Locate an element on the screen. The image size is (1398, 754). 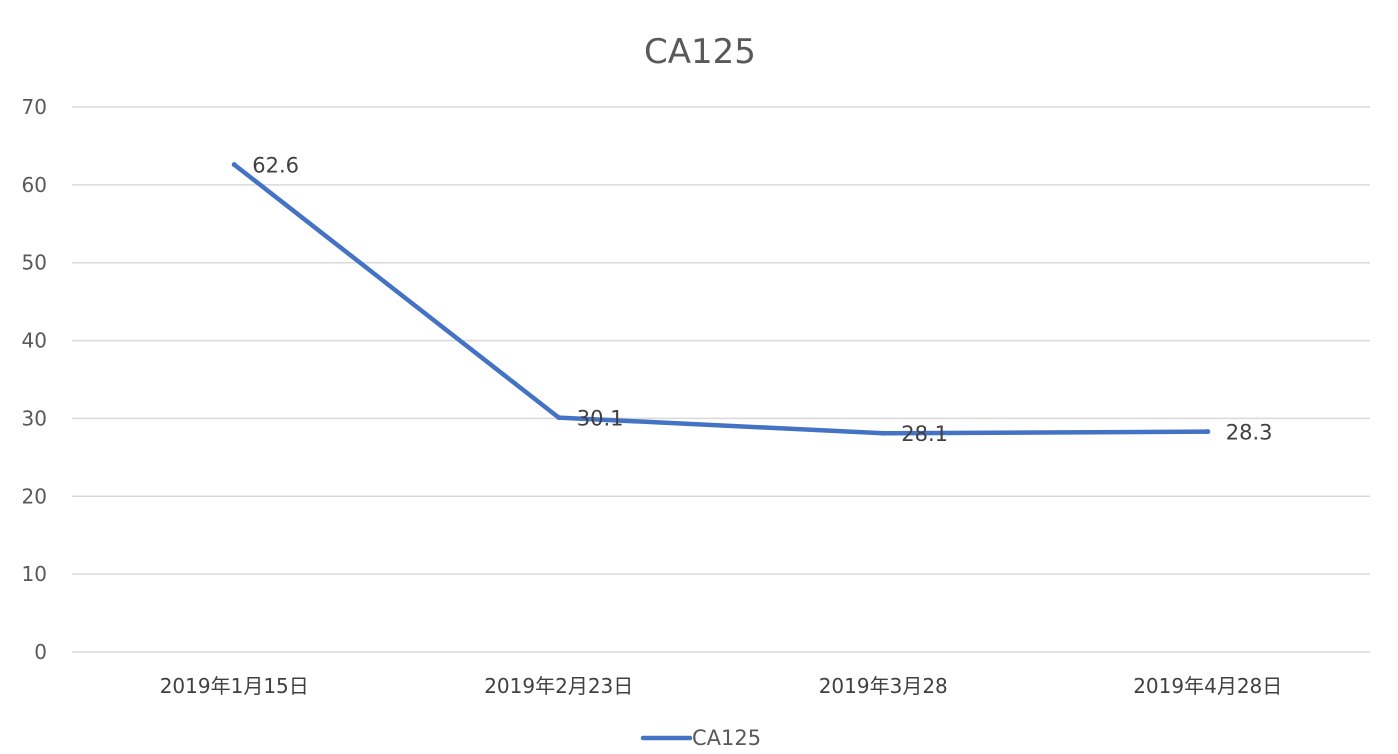
y-tick-label: 20 is located at coordinates (34, 496).